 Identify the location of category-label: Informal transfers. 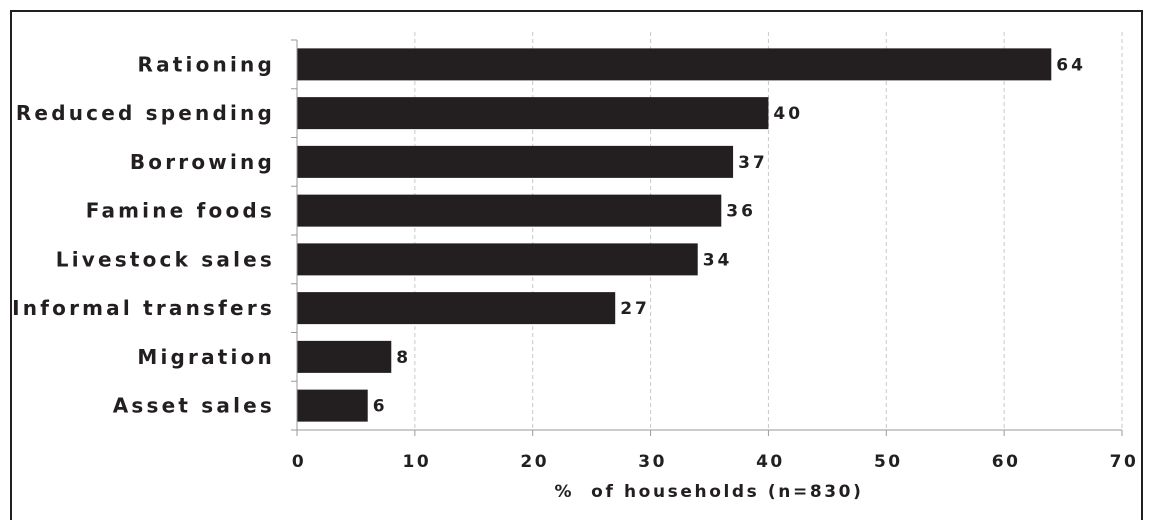
(143, 308).